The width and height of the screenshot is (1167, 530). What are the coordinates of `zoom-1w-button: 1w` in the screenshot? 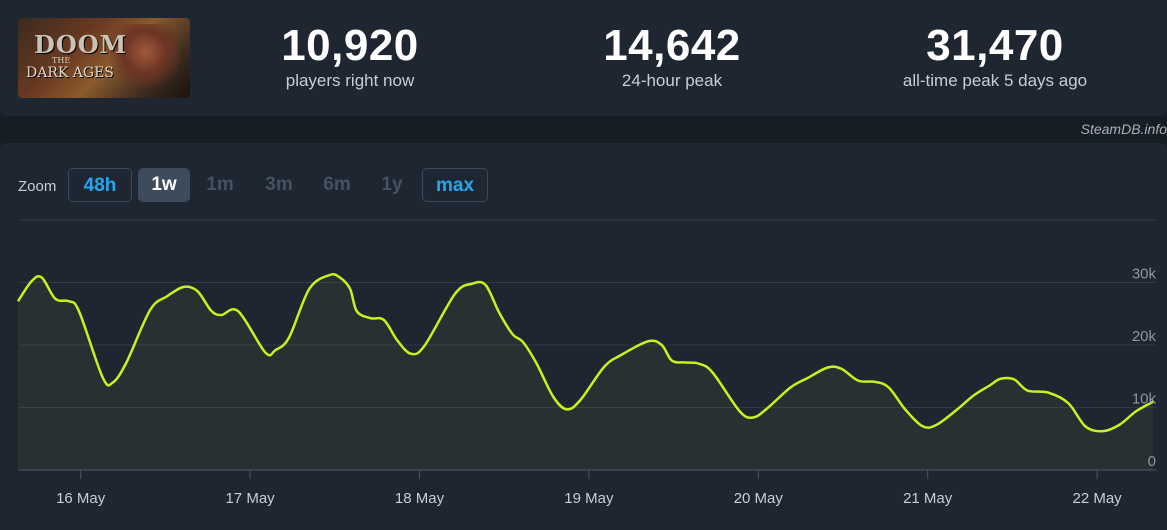 It's located at (164, 185).